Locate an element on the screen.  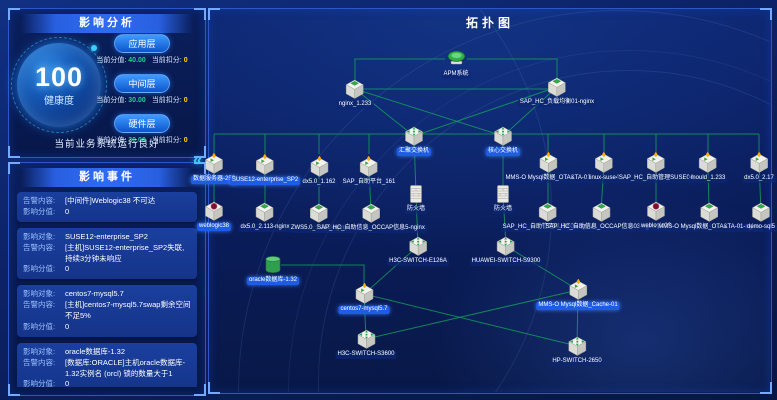
impact-analysis-title: 影响分析 is located at coordinates (107, 23).